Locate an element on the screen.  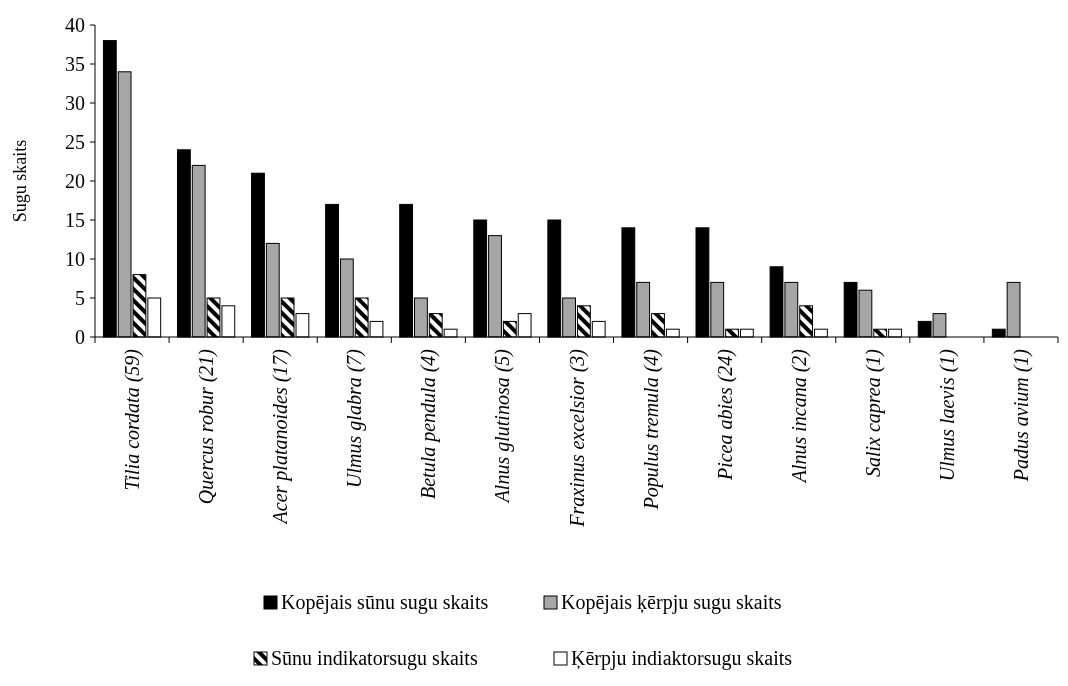
legend-label: Kopējais ķērpju sugu skaits is located at coordinates (671, 602).